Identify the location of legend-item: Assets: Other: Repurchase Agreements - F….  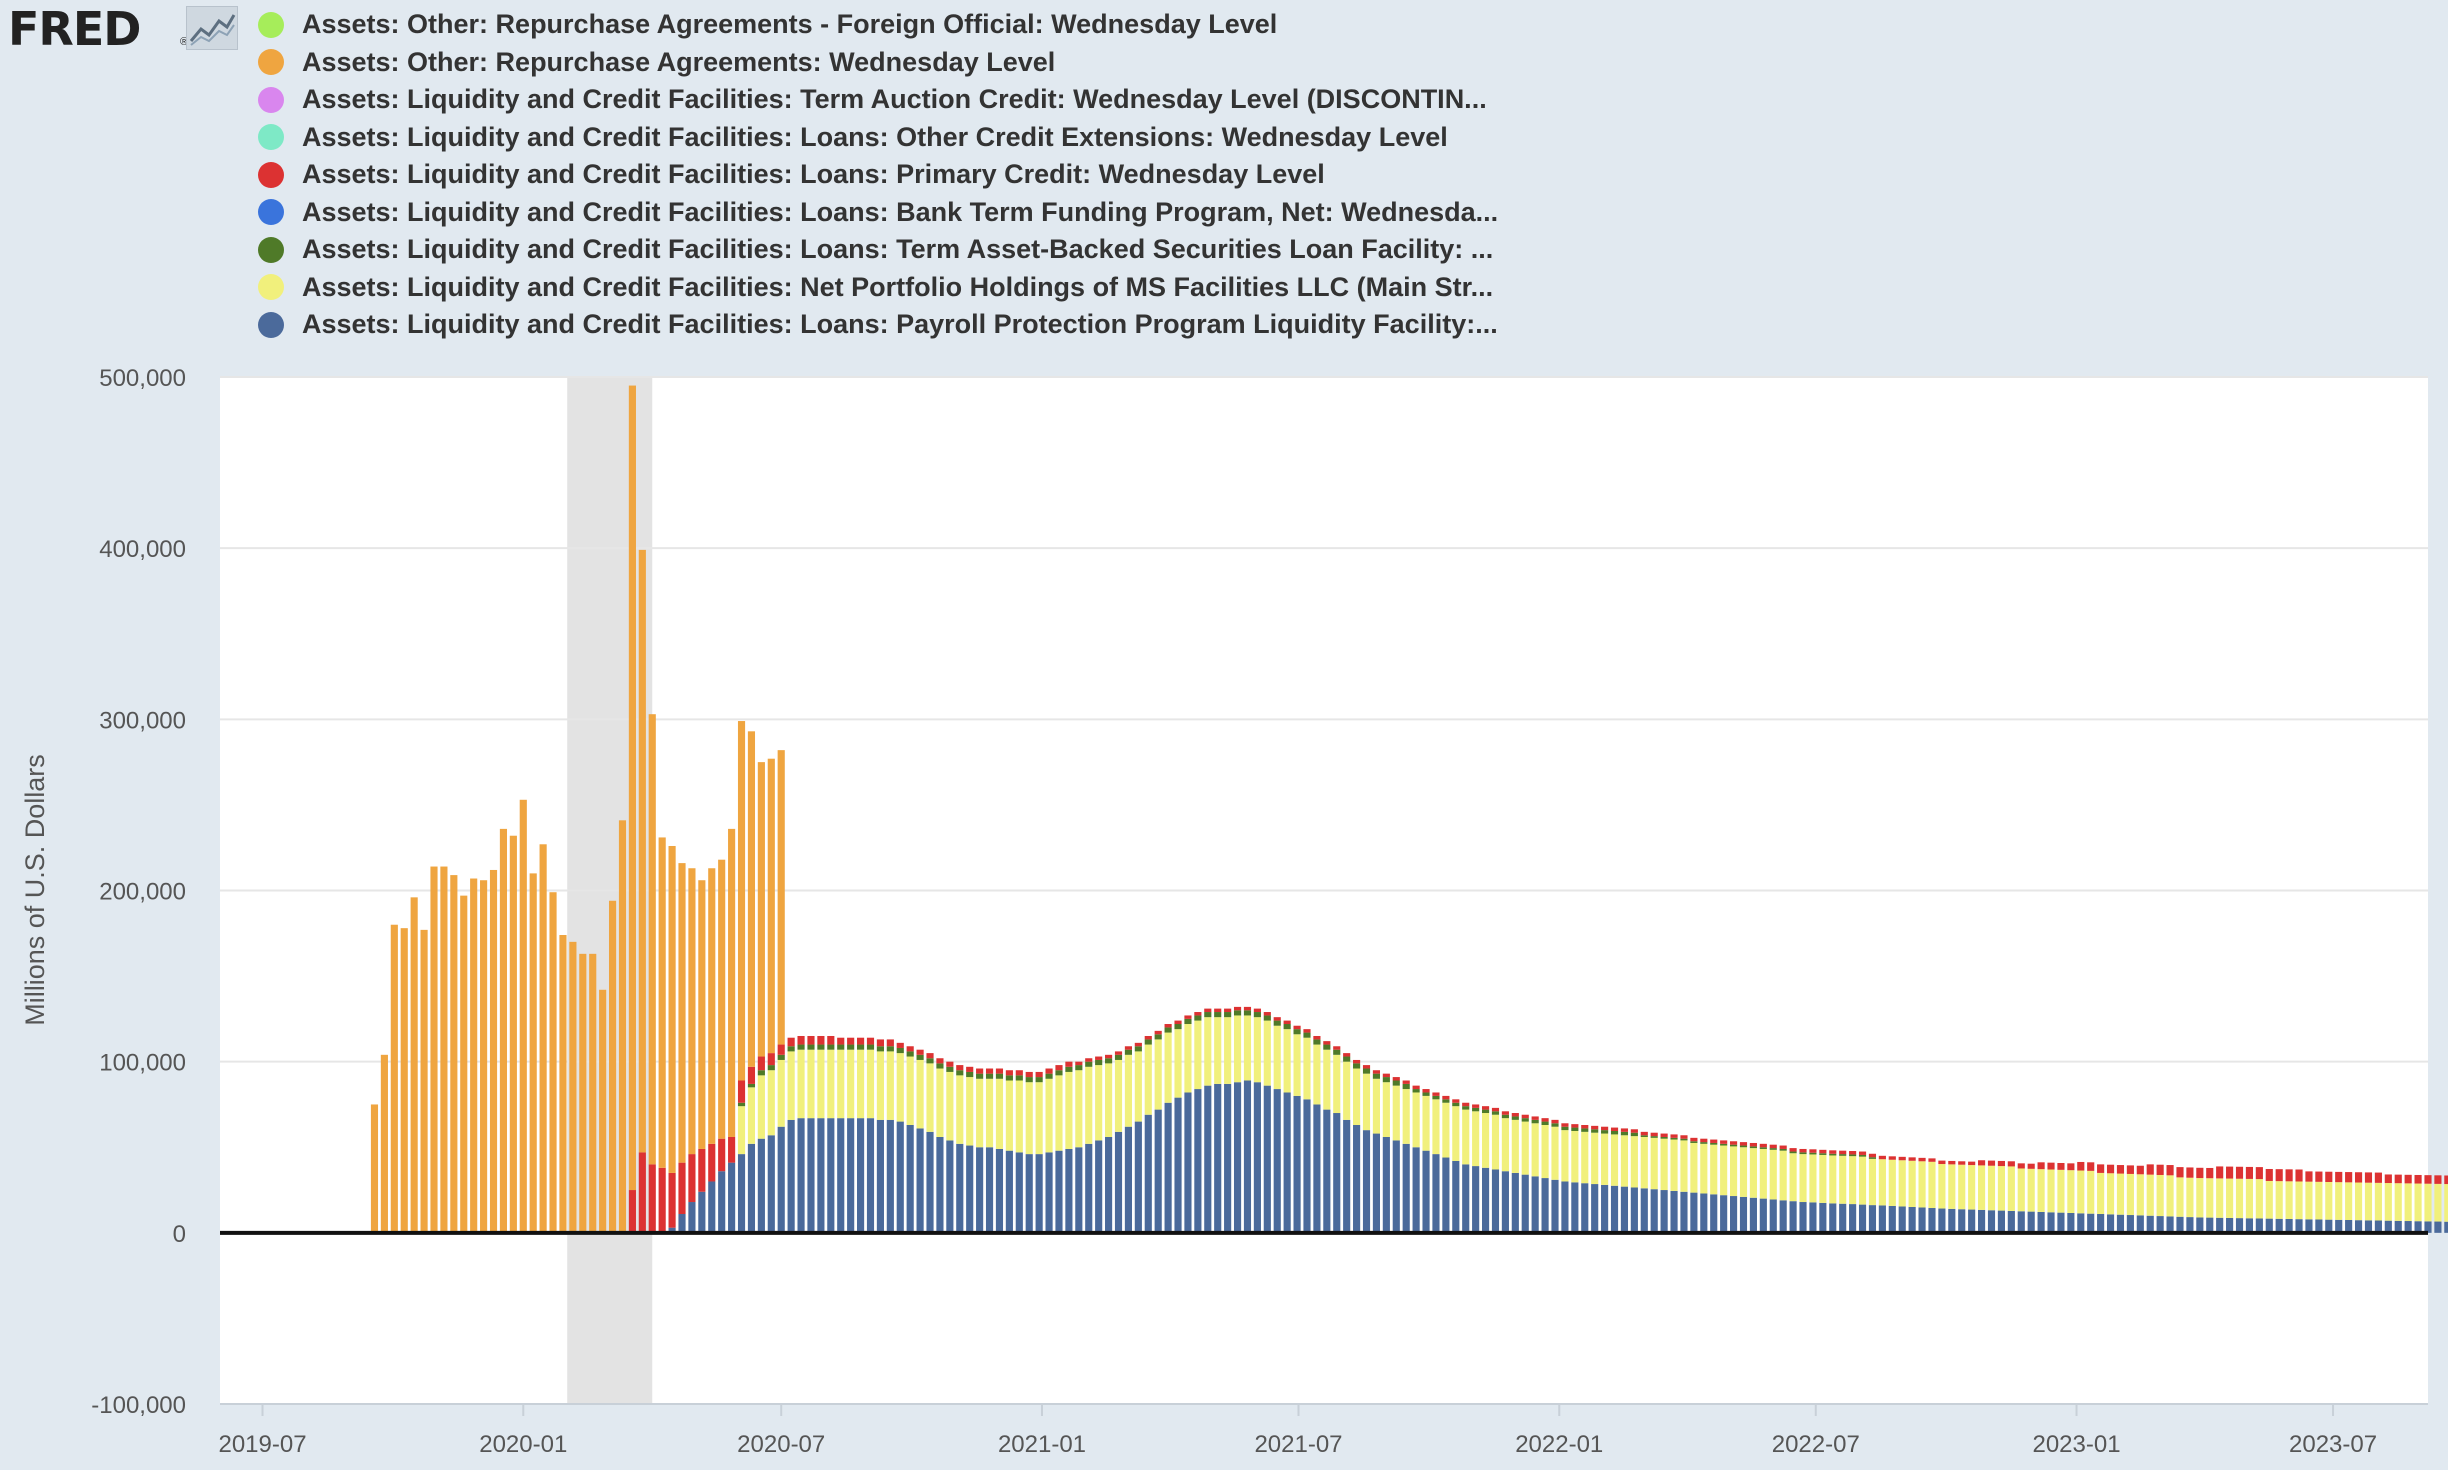
(878, 25).